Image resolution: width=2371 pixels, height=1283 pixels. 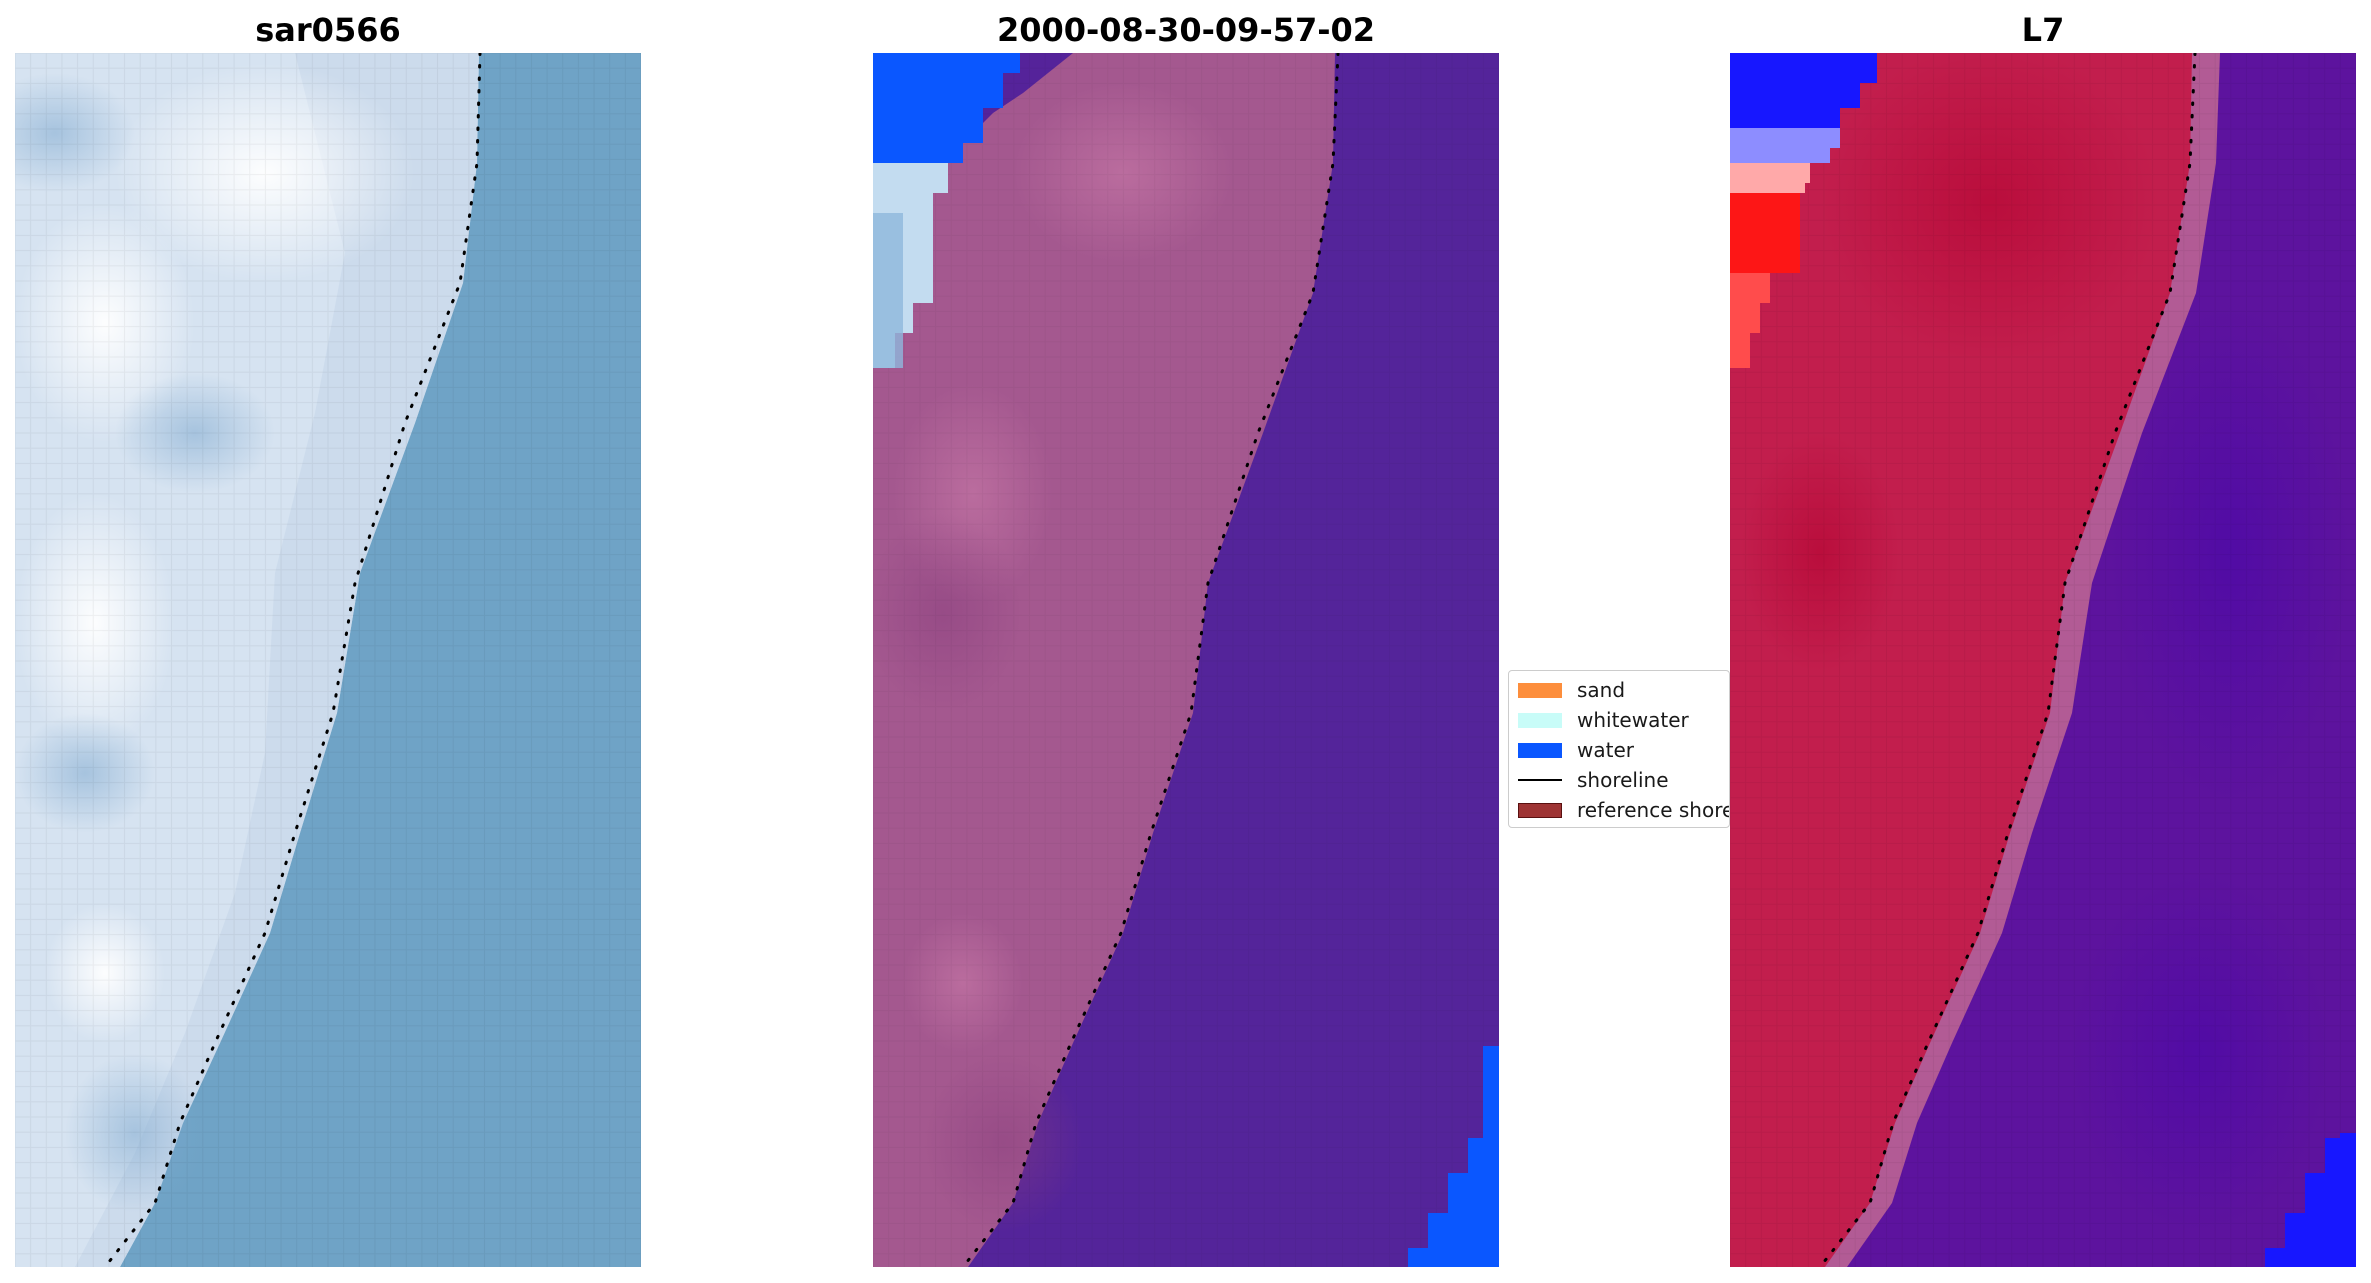 What do you see at coordinates (946, 108) in the screenshot?
I see `classified-water-top-left` at bounding box center [946, 108].